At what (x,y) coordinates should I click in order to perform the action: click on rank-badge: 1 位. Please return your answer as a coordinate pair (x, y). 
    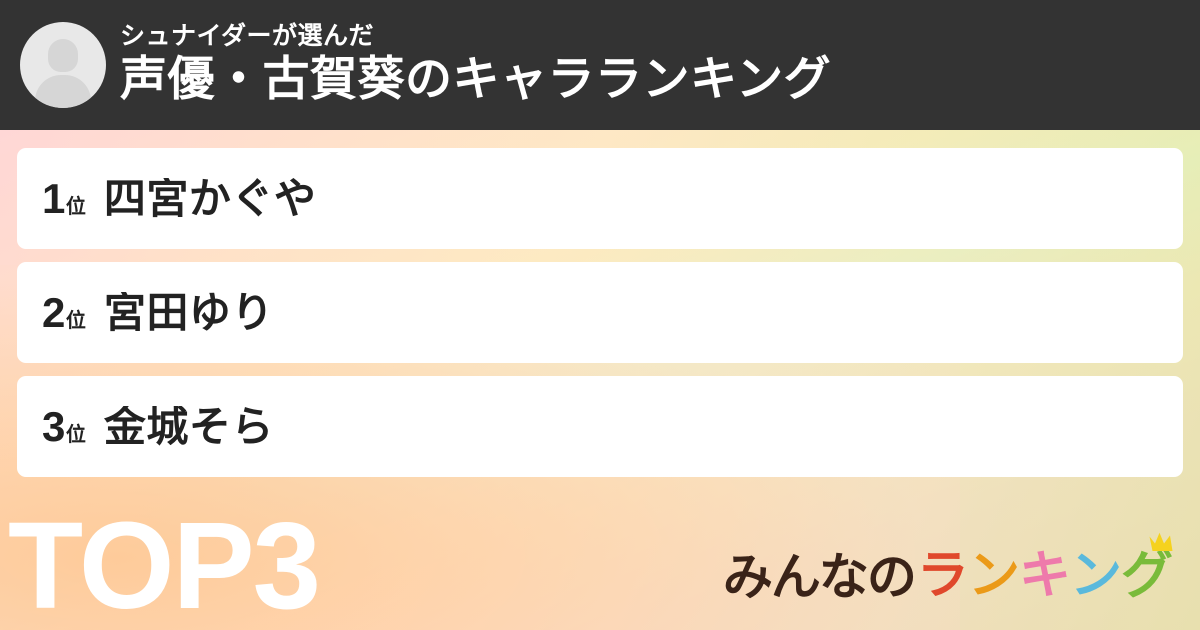
    Looking at the image, I should click on (64, 198).